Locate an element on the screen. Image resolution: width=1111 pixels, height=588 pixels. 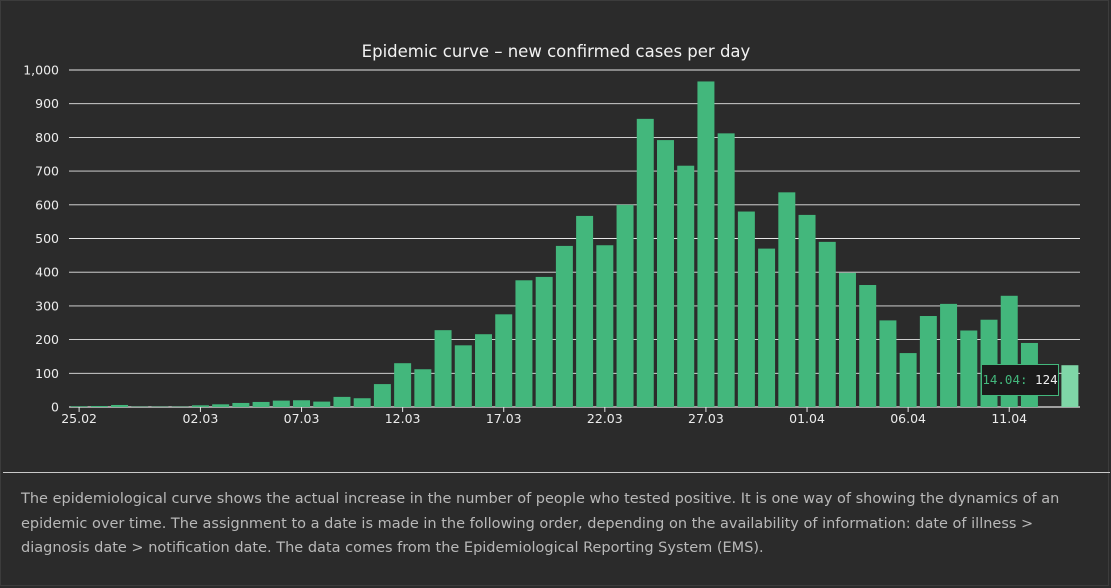
y-tick-label: 500 is located at coordinates (47, 238).